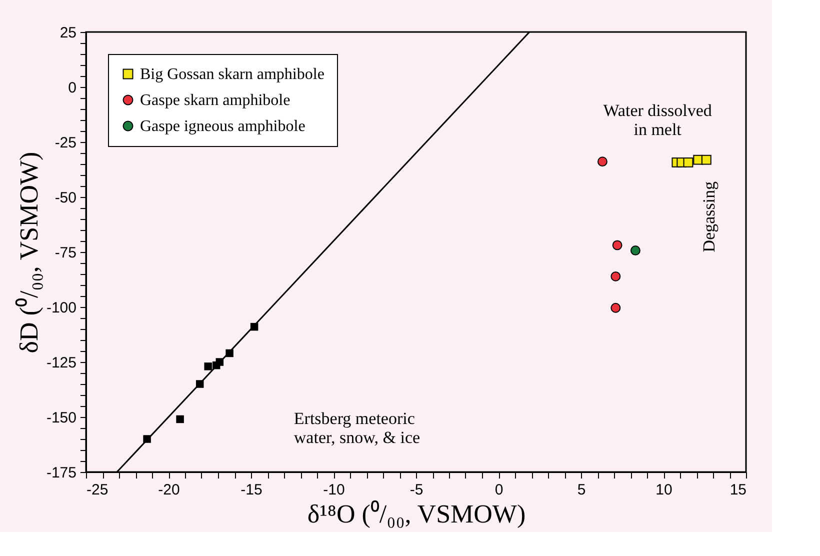 This screenshot has height=556, width=820. I want to click on legend-label: Gaspe skarn amphibole, so click(215, 100).